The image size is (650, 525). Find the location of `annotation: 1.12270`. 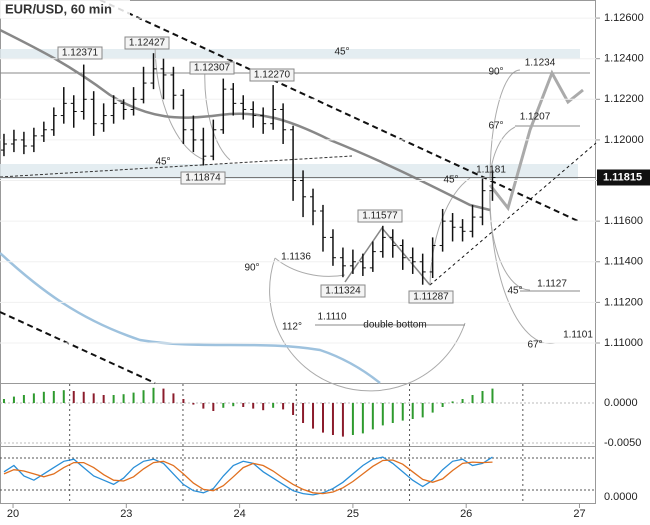

annotation: 1.12270 is located at coordinates (272, 75).